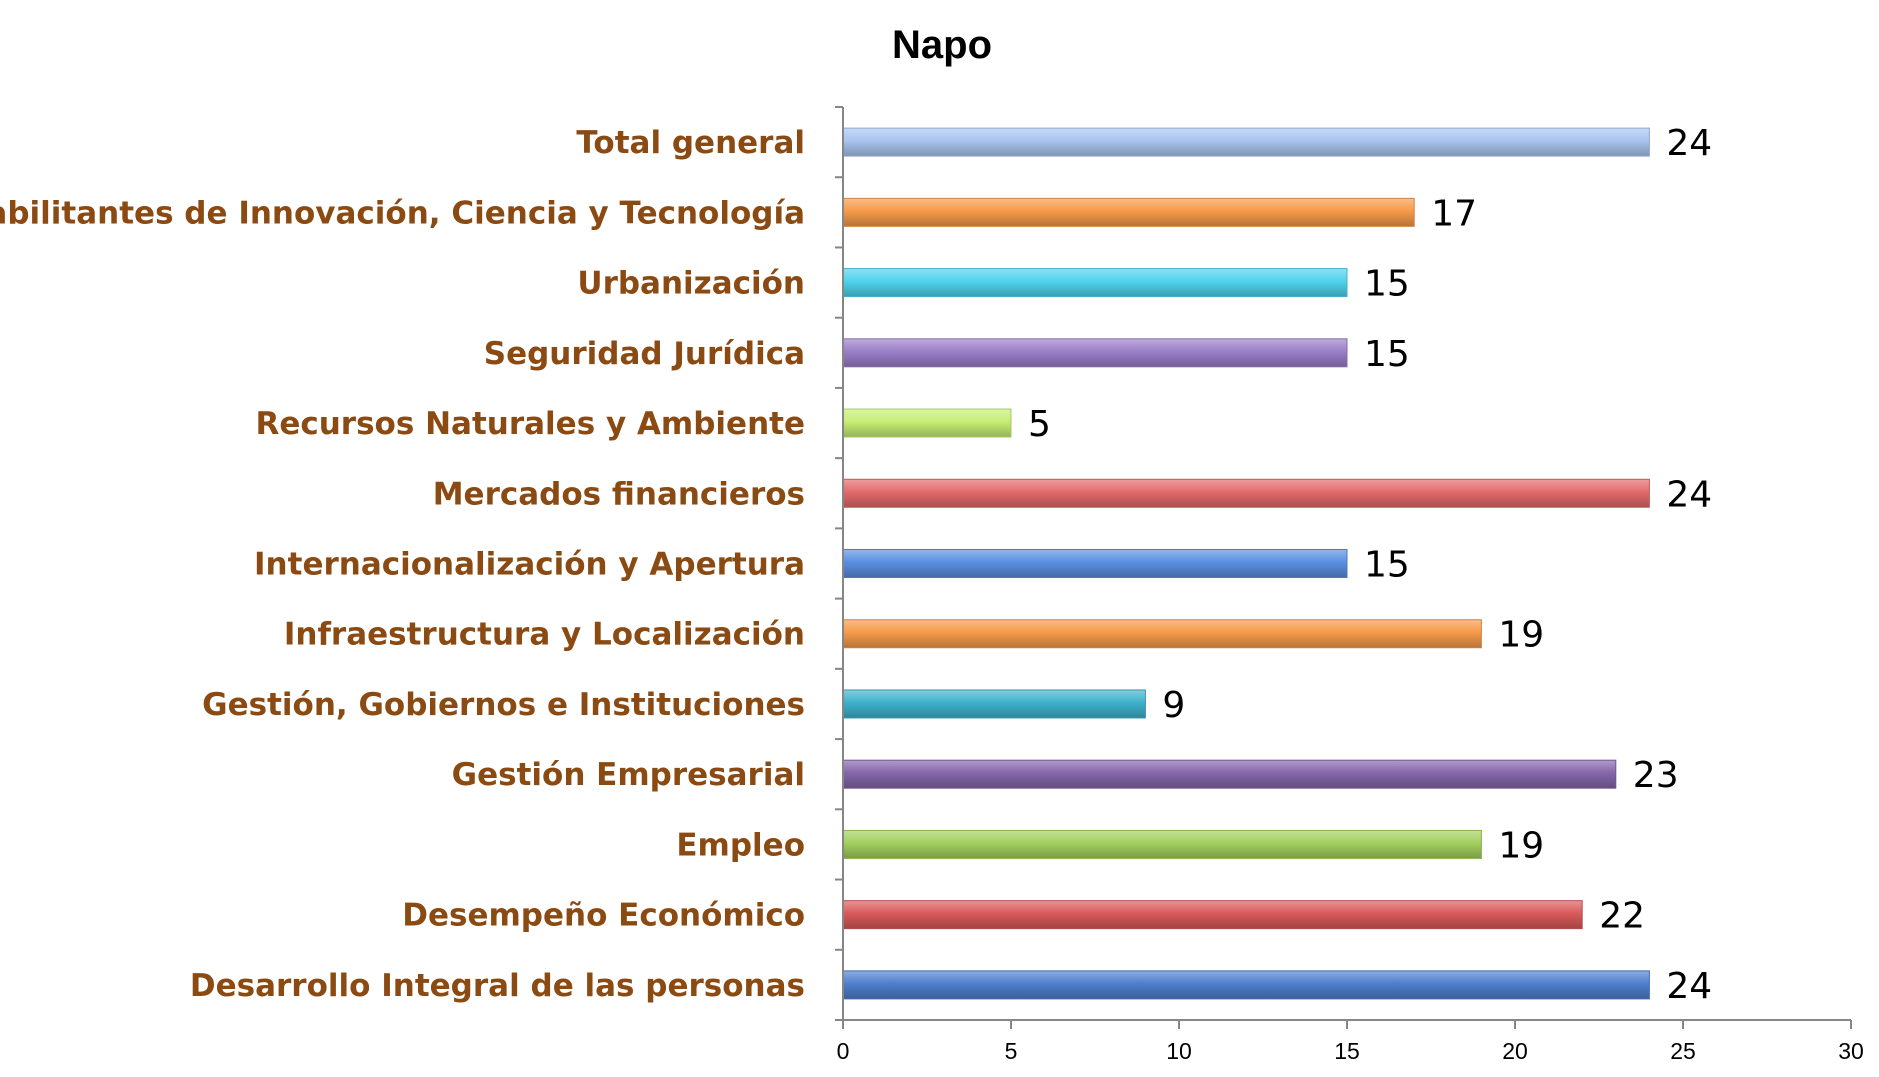  Describe the element at coordinates (628, 775) in the screenshot. I see `category-label: Gestión Empresarial` at that location.